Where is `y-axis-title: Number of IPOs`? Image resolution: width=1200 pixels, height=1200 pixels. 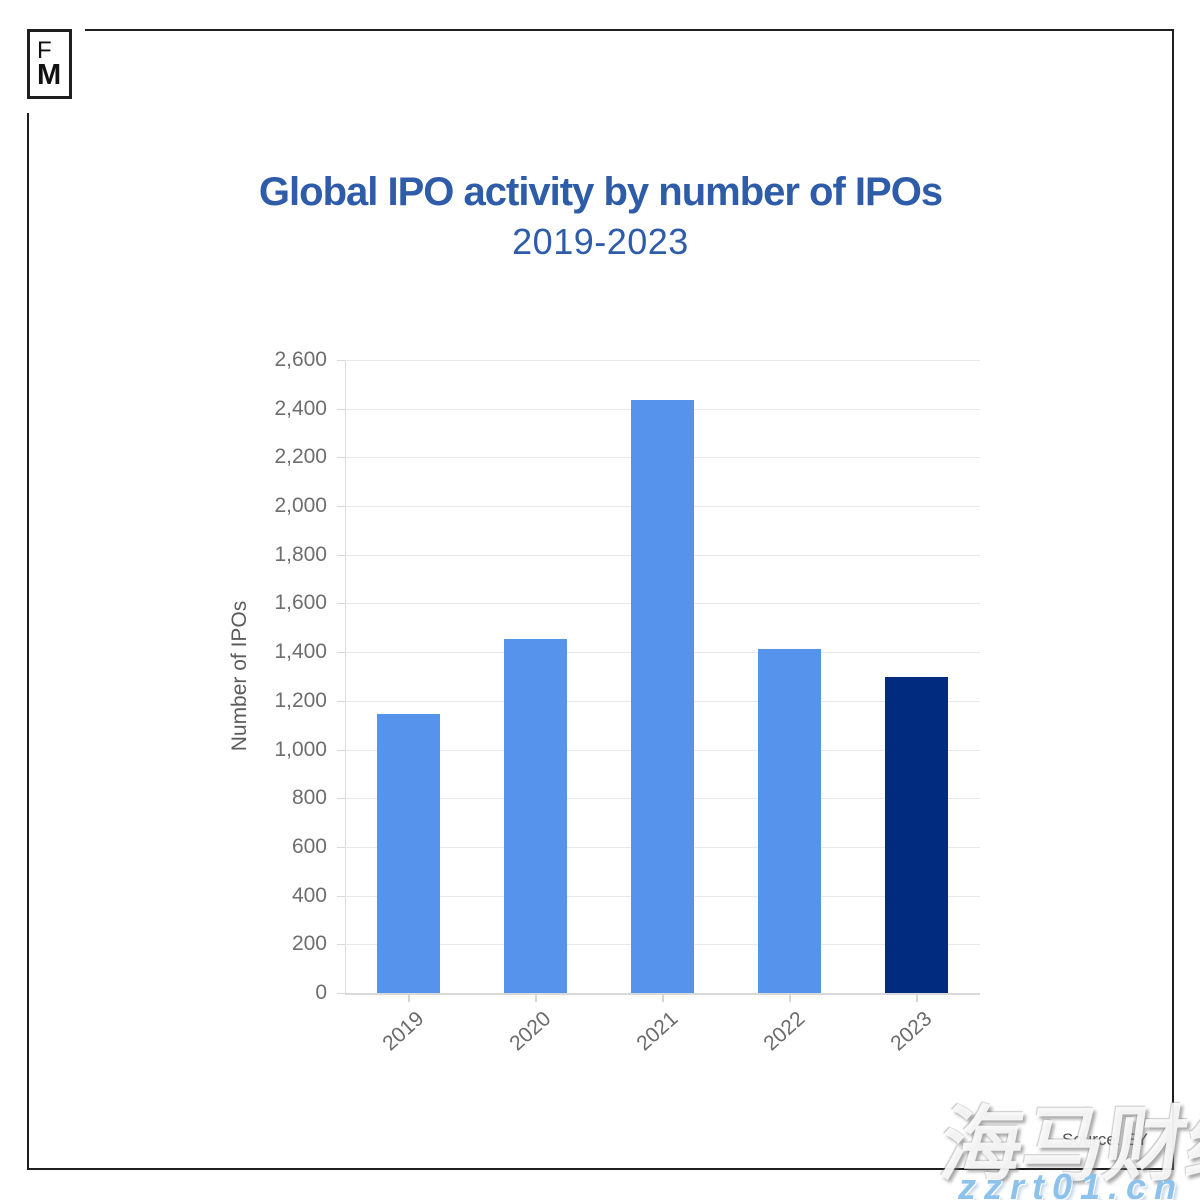 y-axis-title: Number of IPOs is located at coordinates (239, 676).